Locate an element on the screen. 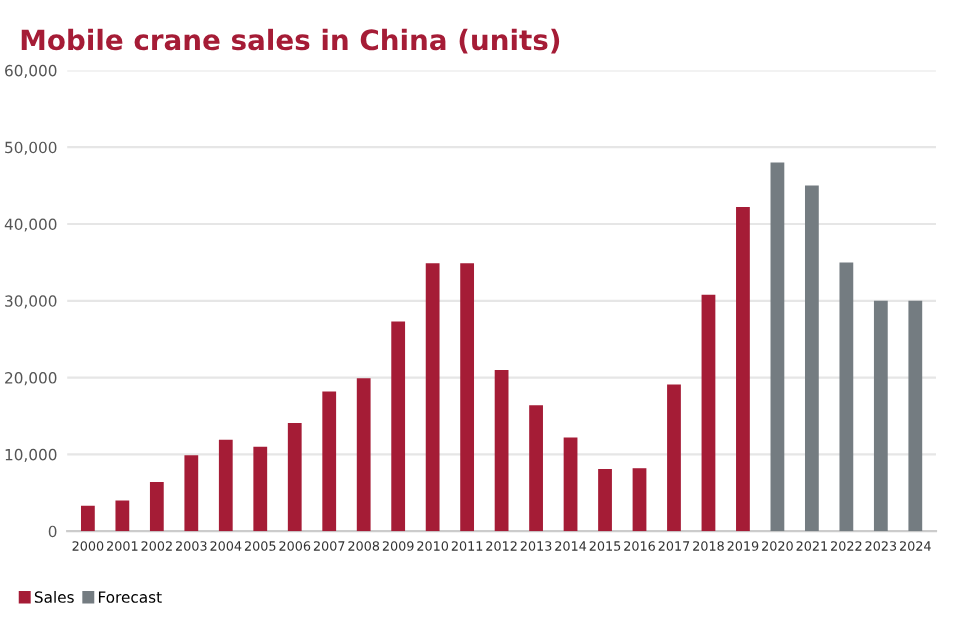 Image resolution: width=960 pixels, height=640 pixels. chart-title: Mobile crane sales in China (units) is located at coordinates (290, 41).